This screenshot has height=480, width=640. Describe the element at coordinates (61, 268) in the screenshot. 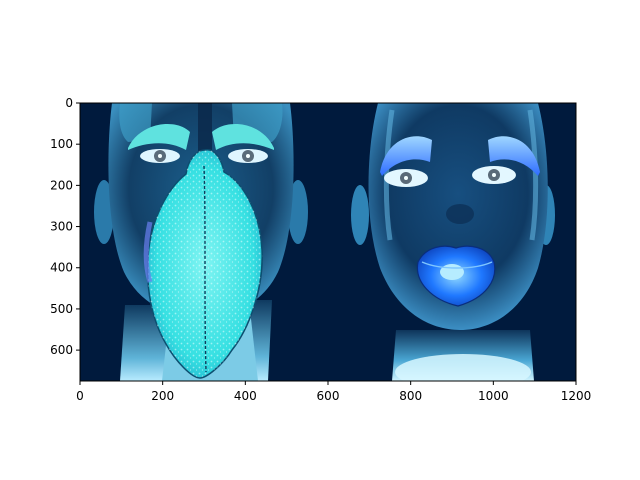

I see `y-tick-label: 400` at that location.